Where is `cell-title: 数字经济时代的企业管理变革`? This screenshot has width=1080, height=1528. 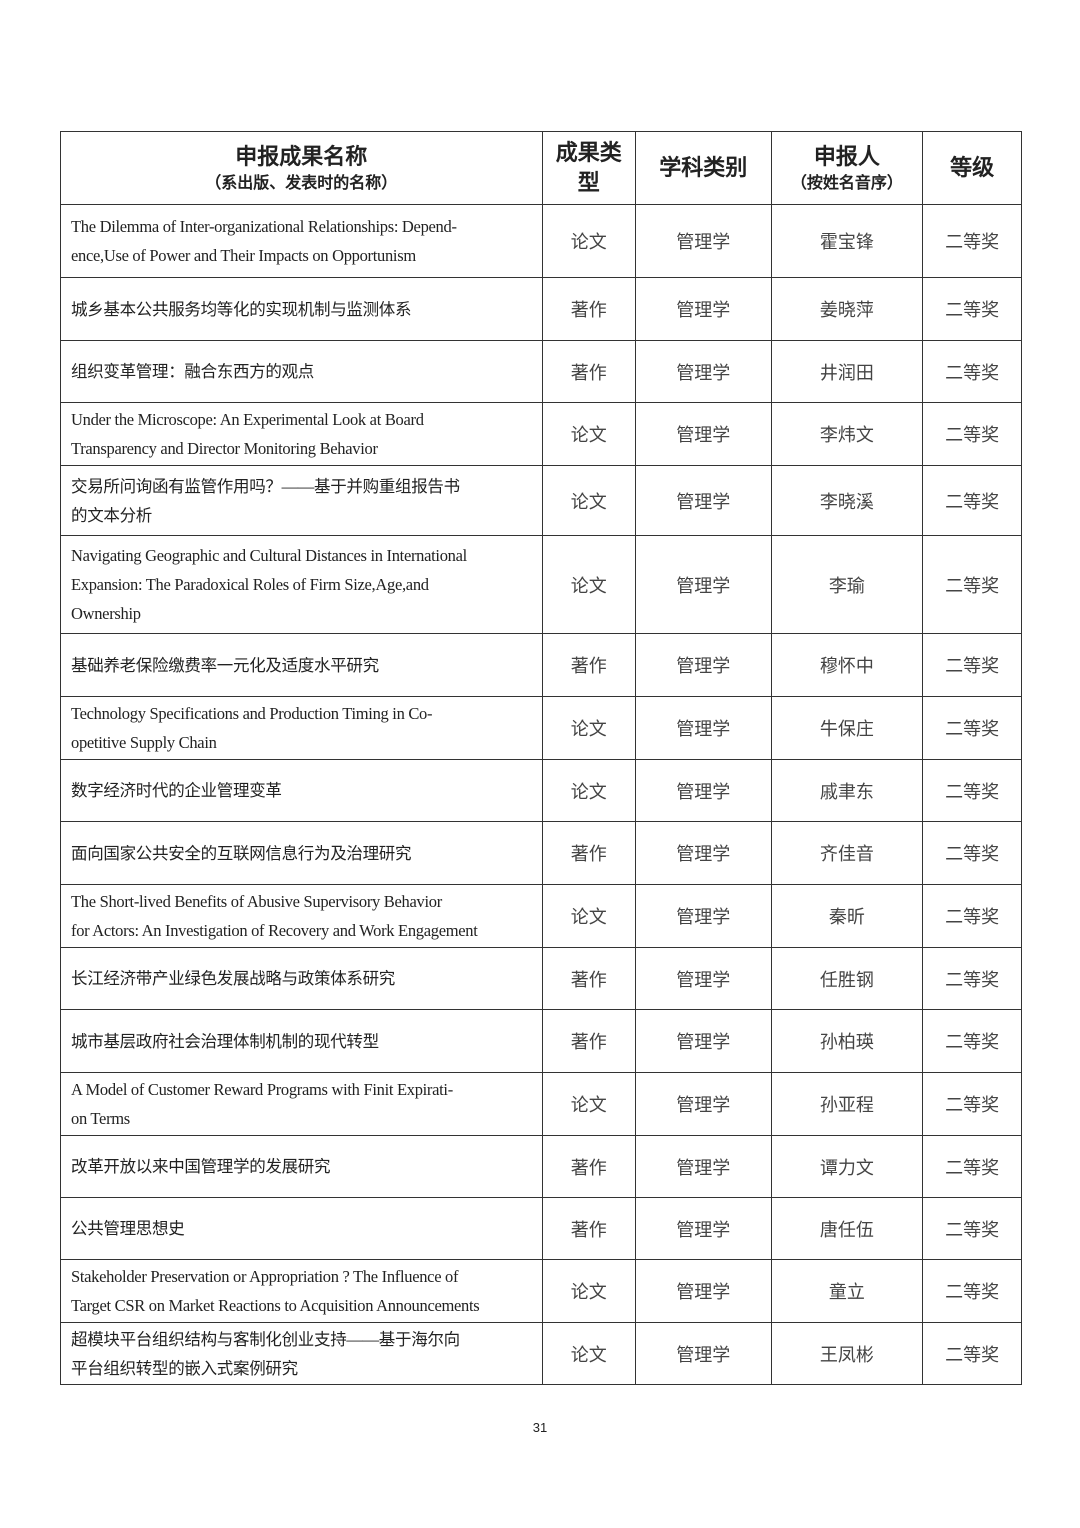
cell-title: 数字经济时代的企业管理变革 is located at coordinates (301, 790).